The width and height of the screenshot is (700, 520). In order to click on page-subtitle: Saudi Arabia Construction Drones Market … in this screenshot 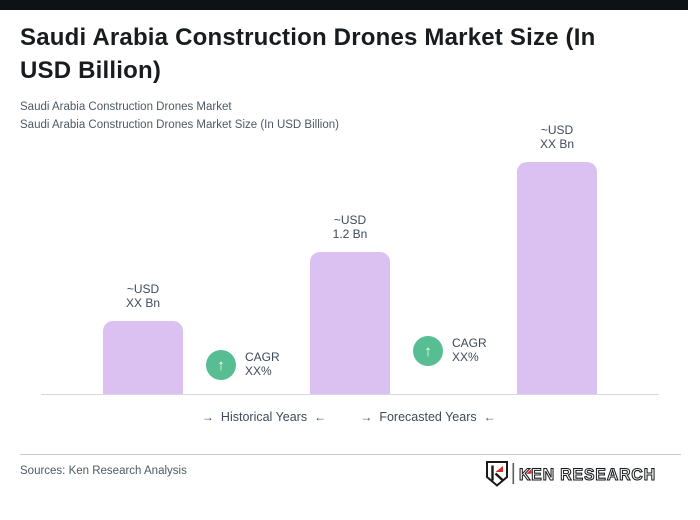, I will do `click(179, 116)`.